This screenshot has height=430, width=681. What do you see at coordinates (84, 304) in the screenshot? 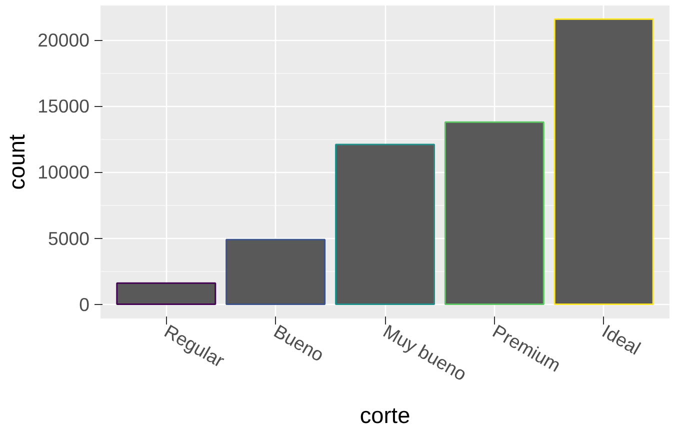
I see `y-tick-label: 0` at bounding box center [84, 304].